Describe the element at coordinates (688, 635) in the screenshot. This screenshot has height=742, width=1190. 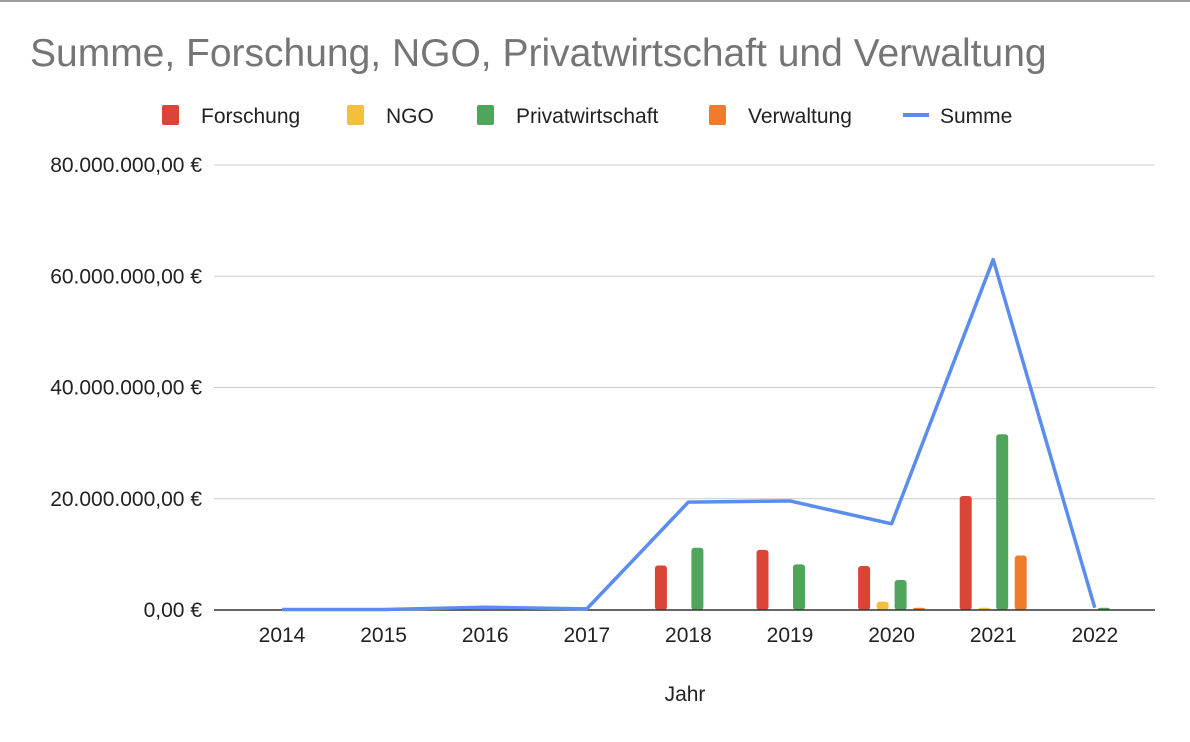
I see `x-tick-label: 2018` at that location.